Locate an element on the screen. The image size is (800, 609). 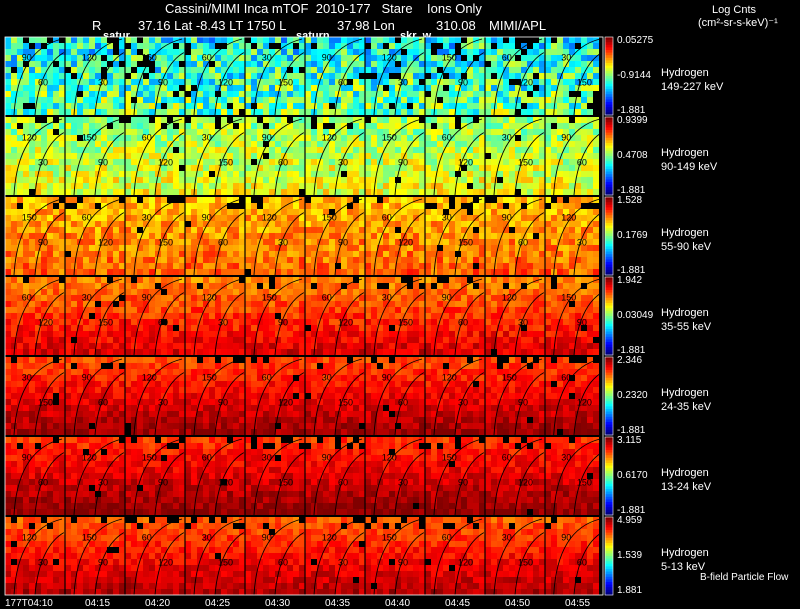
time-tick-label: 04:45 is located at coordinates (457, 603).